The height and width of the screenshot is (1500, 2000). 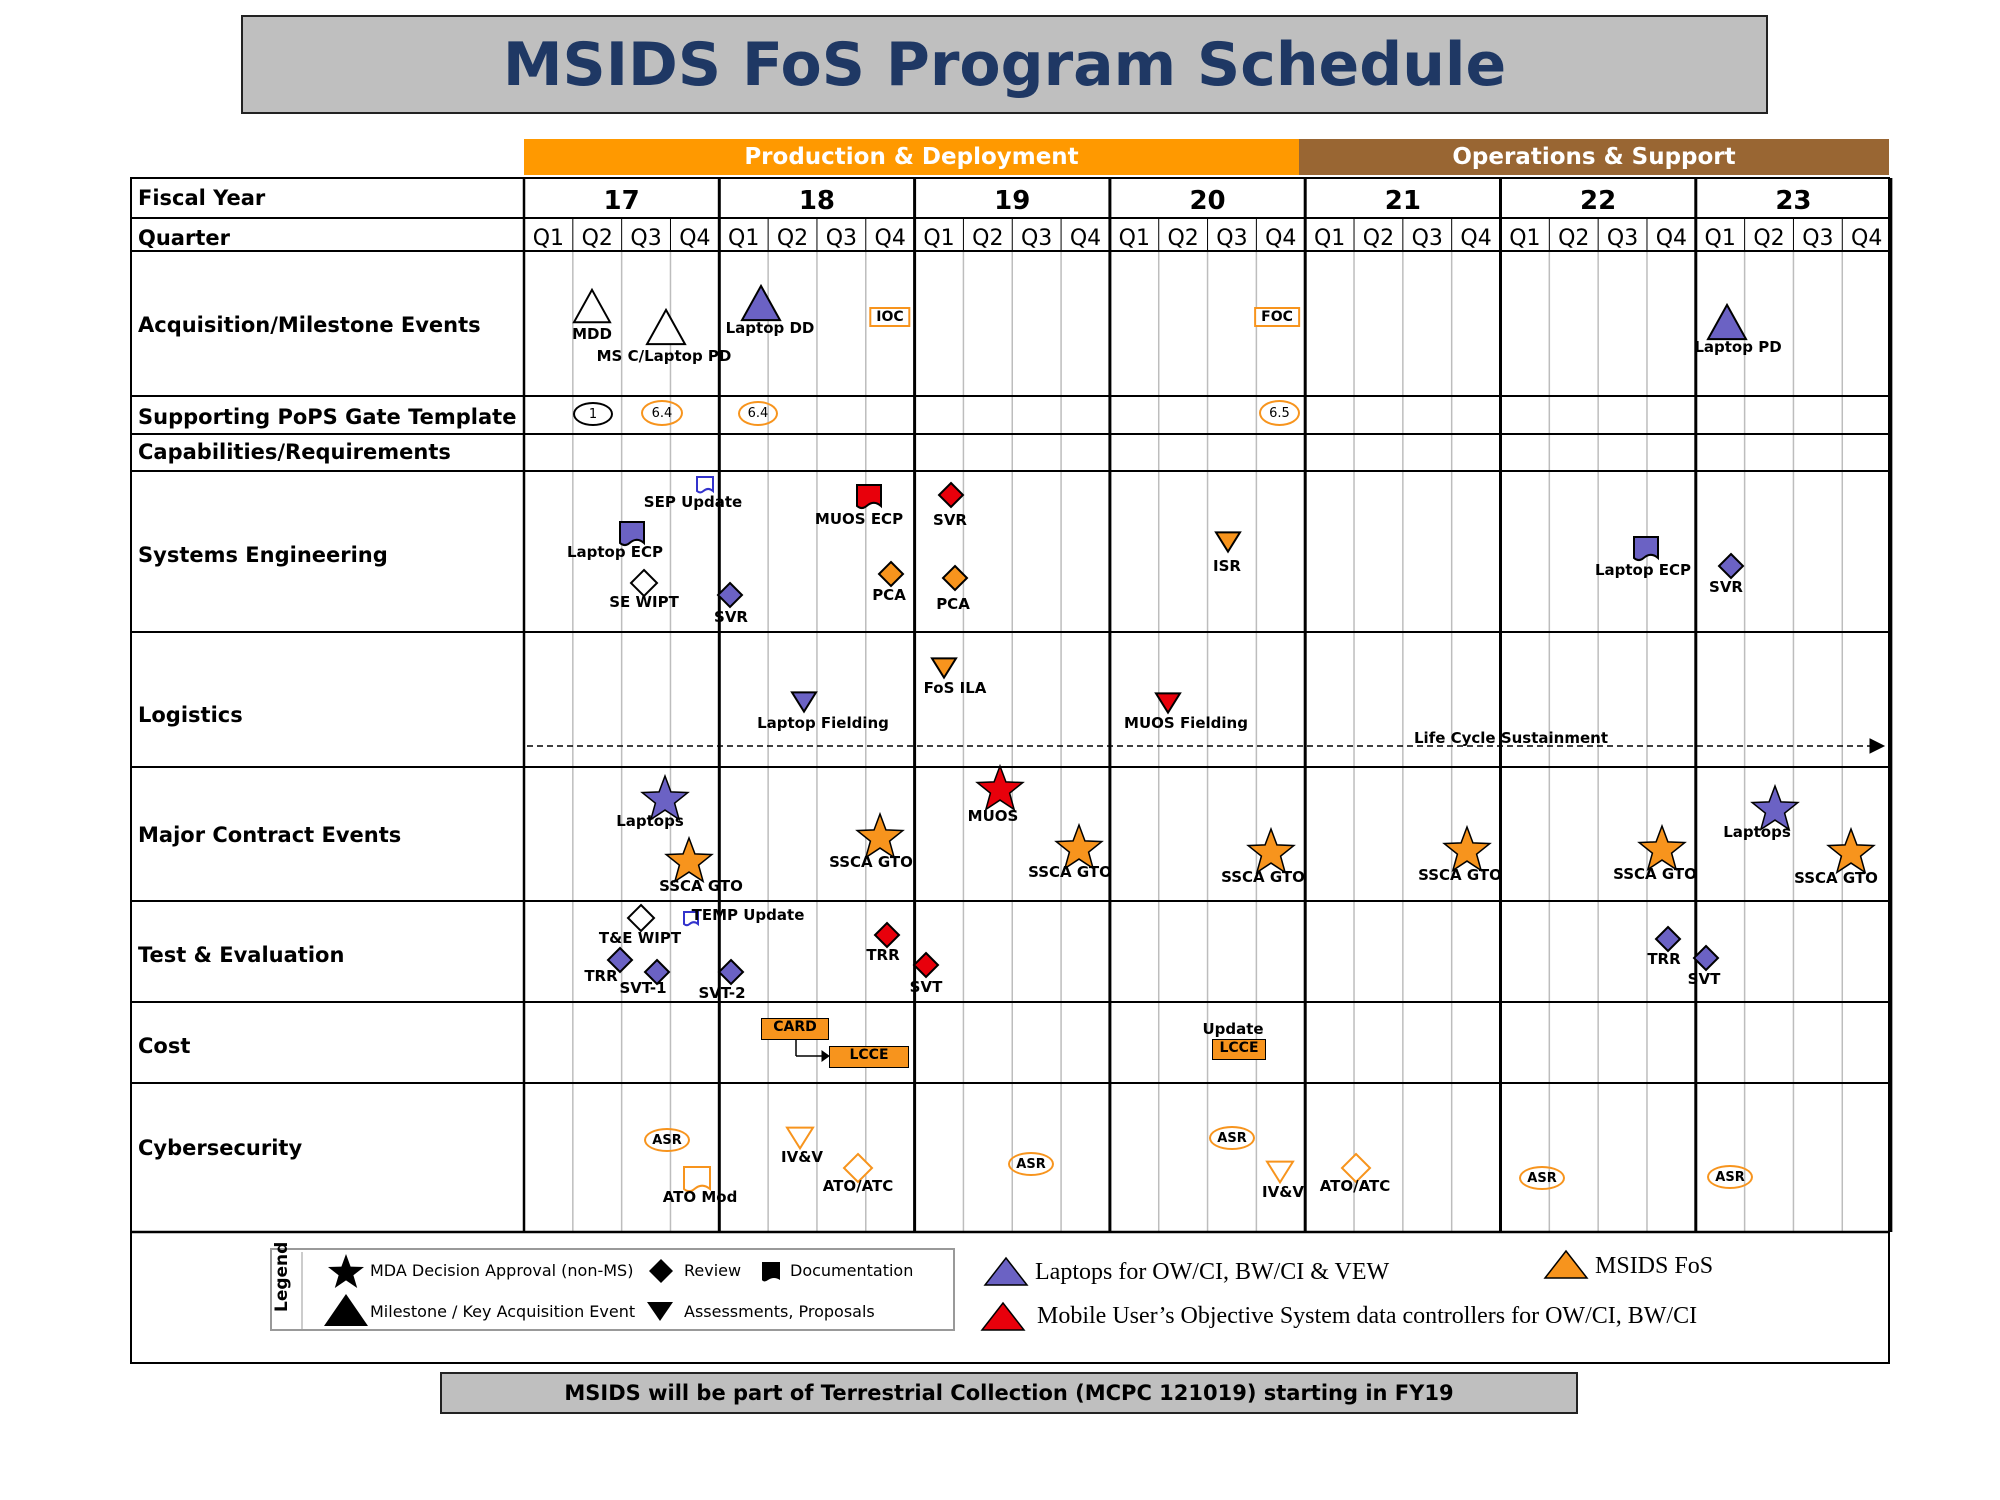 I want to click on event-label-trr: TRR, so click(x=883, y=955).